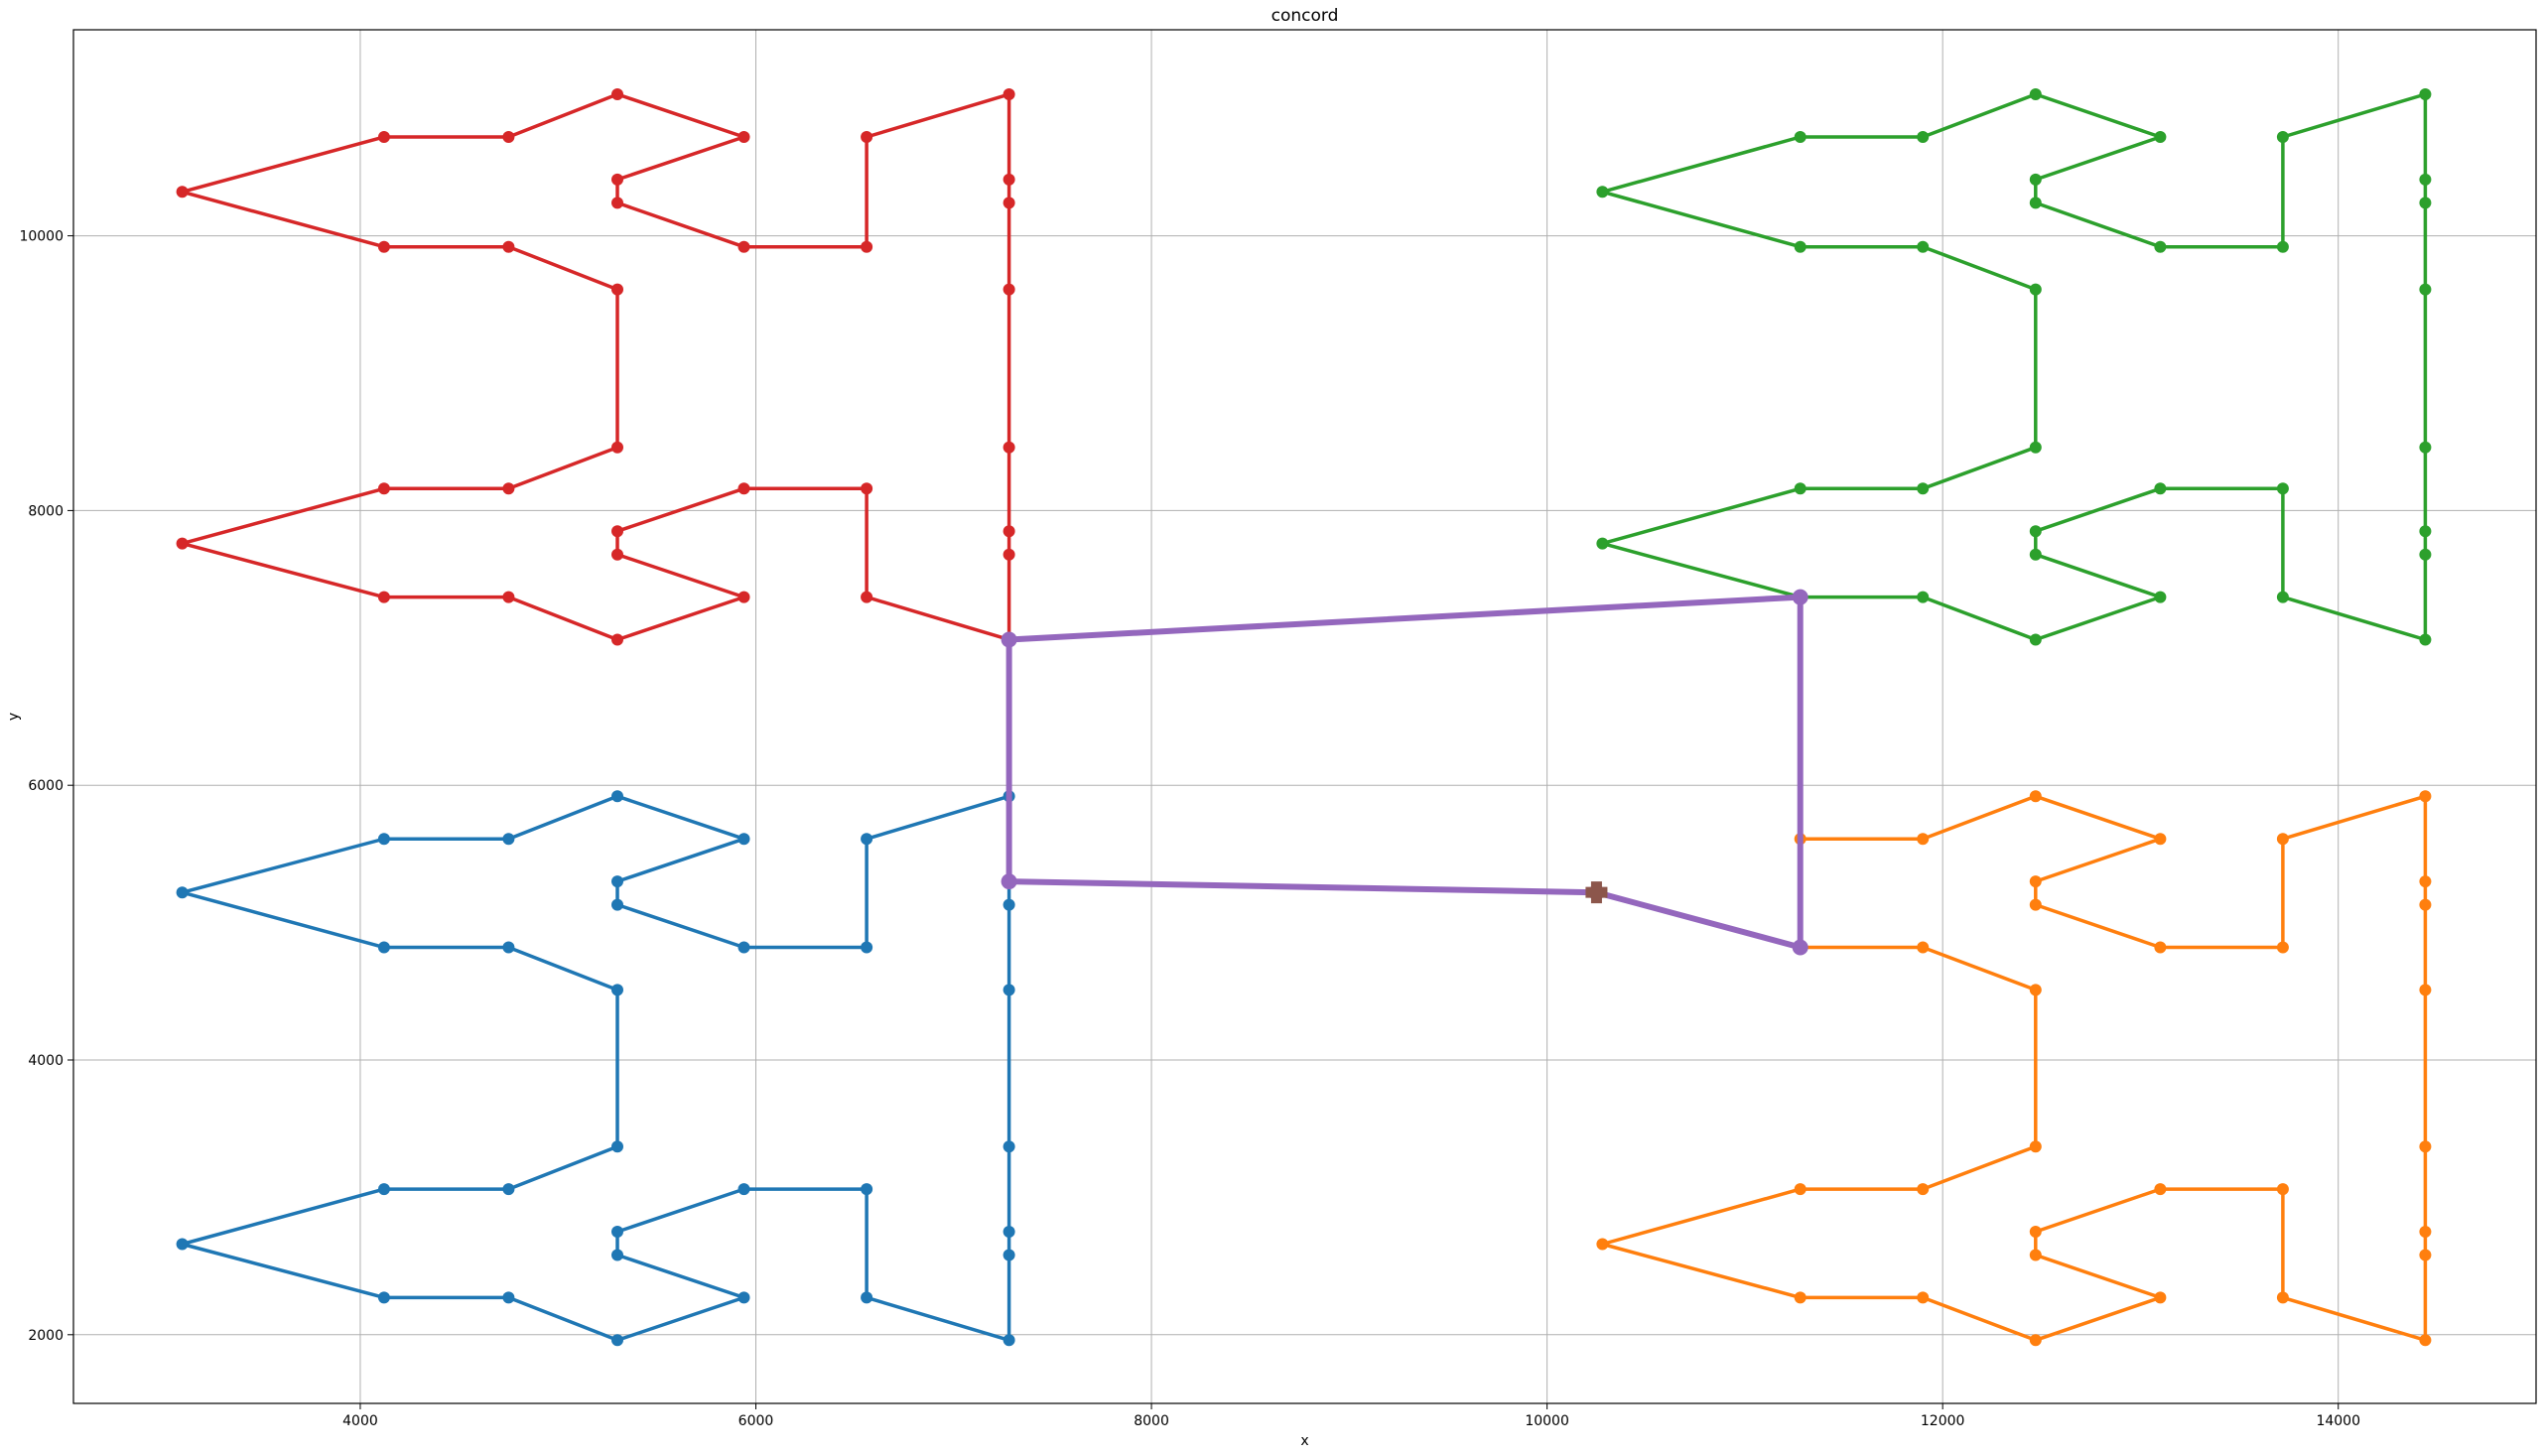 This screenshot has width=2545, height=1456. What do you see at coordinates (46, 1061) in the screenshot?
I see `y-tick-label: 4000` at bounding box center [46, 1061].